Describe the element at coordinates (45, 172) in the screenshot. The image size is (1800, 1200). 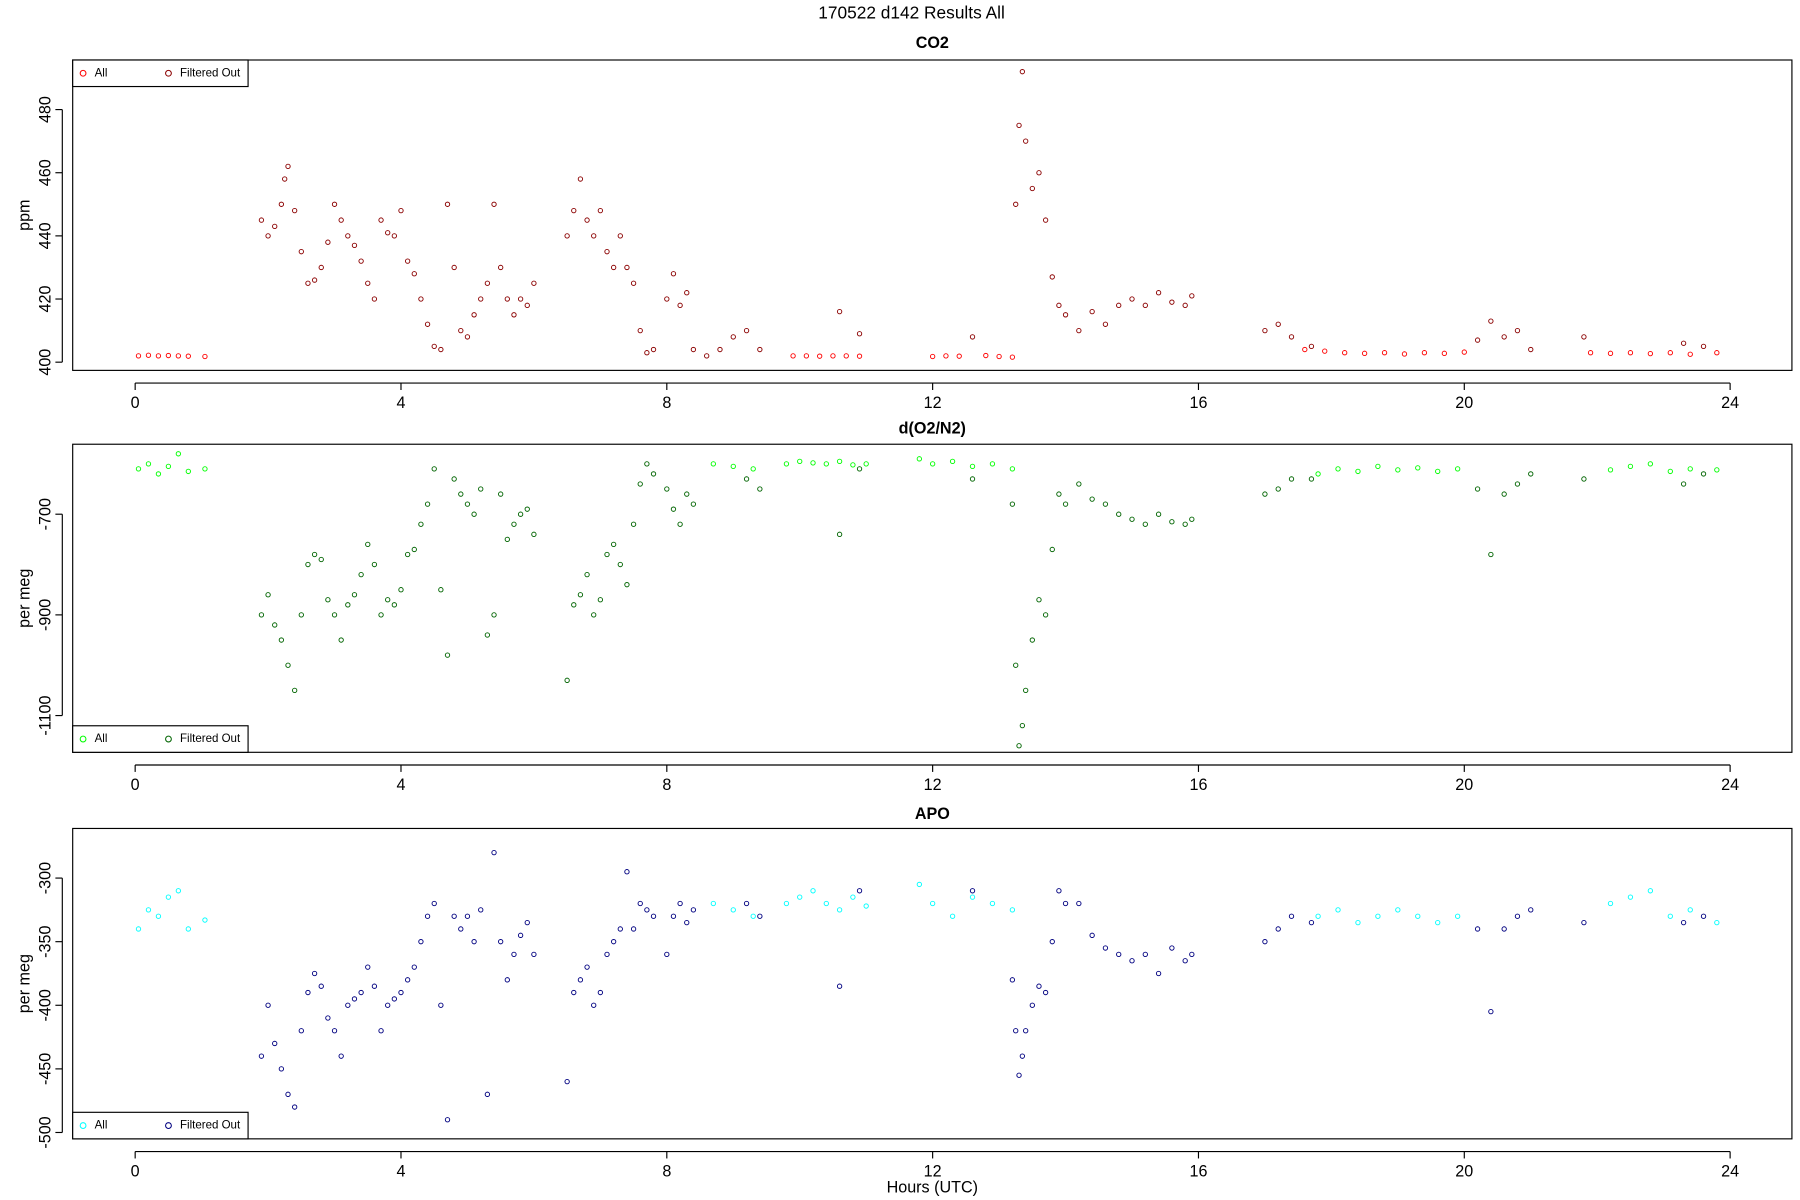
I see `y-tick-label: 460` at that location.